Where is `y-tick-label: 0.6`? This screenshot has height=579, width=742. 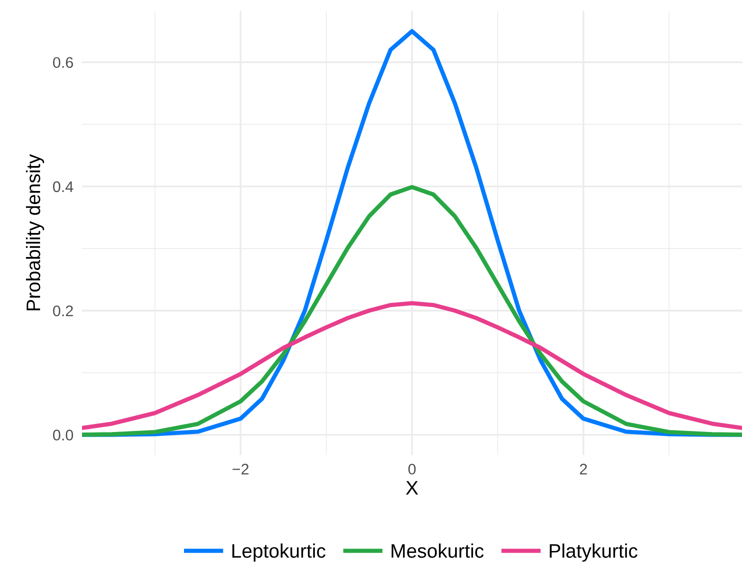 y-tick-label: 0.6 is located at coordinates (63, 62).